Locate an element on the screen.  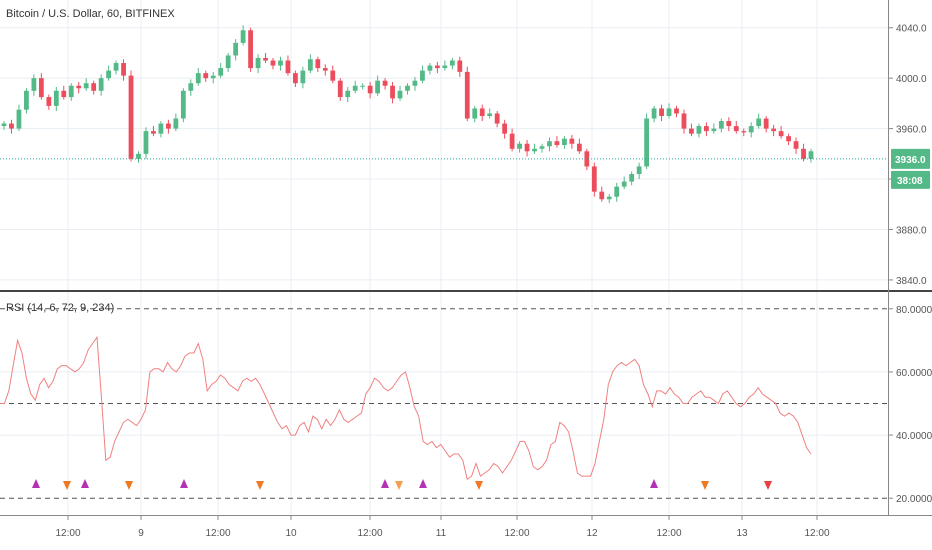
signal-up-marker is located at coordinates (654, 483).